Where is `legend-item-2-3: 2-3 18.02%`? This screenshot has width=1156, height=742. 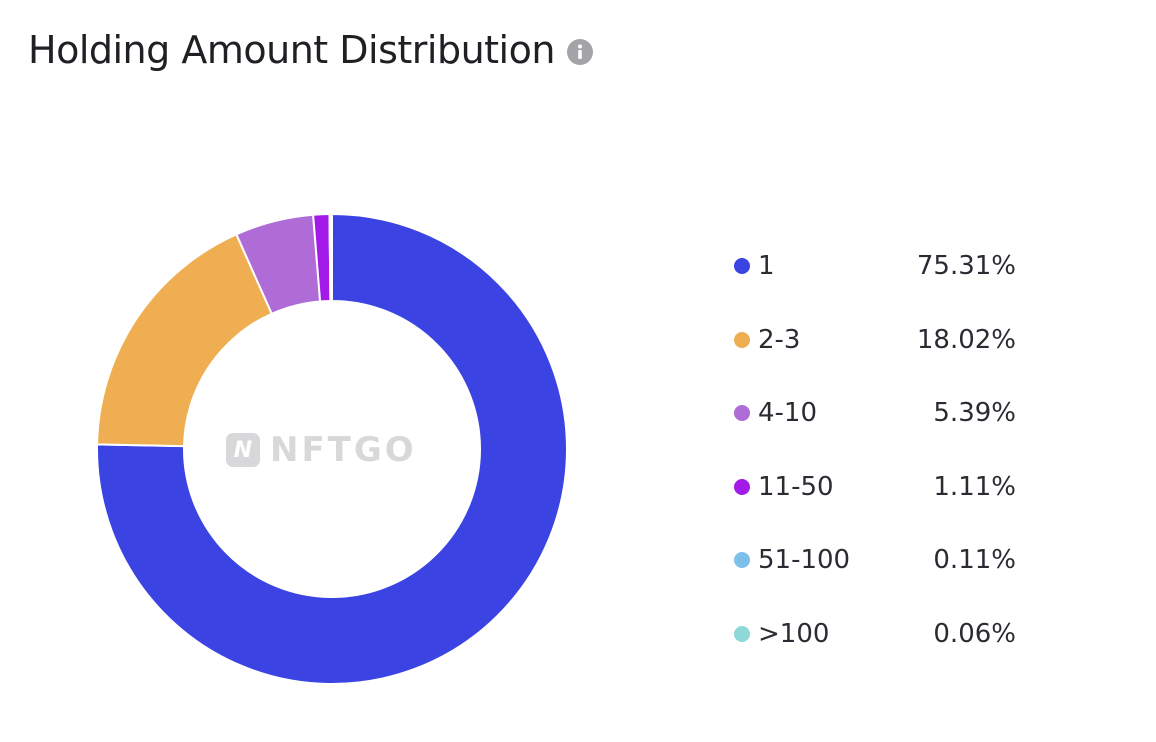
legend-item-2-3: 2-3 18.02% is located at coordinates (880, 340).